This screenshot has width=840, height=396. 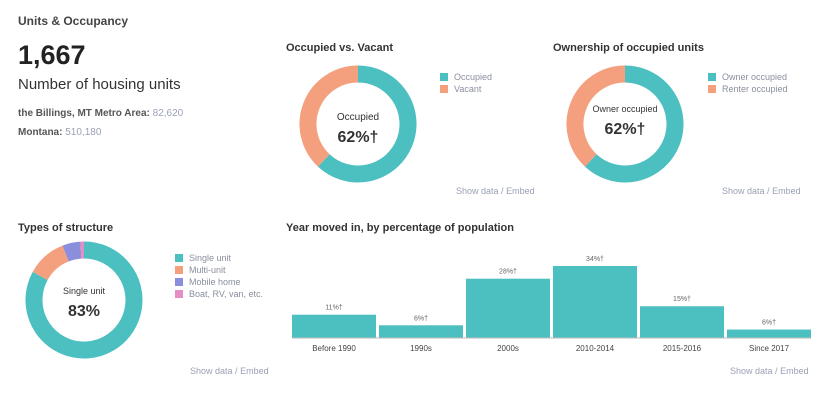 I want to click on occupied-vacant-center-value: 62%†, so click(x=358, y=137).